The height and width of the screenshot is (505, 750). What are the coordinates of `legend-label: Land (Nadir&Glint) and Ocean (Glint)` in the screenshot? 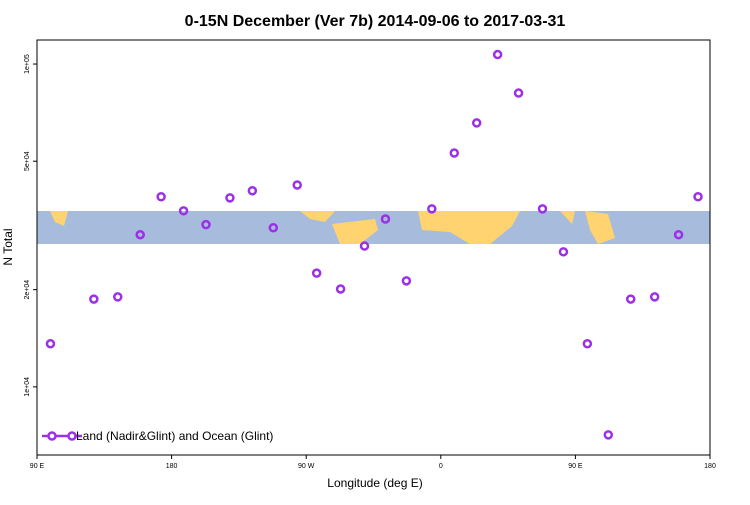 It's located at (174, 436).